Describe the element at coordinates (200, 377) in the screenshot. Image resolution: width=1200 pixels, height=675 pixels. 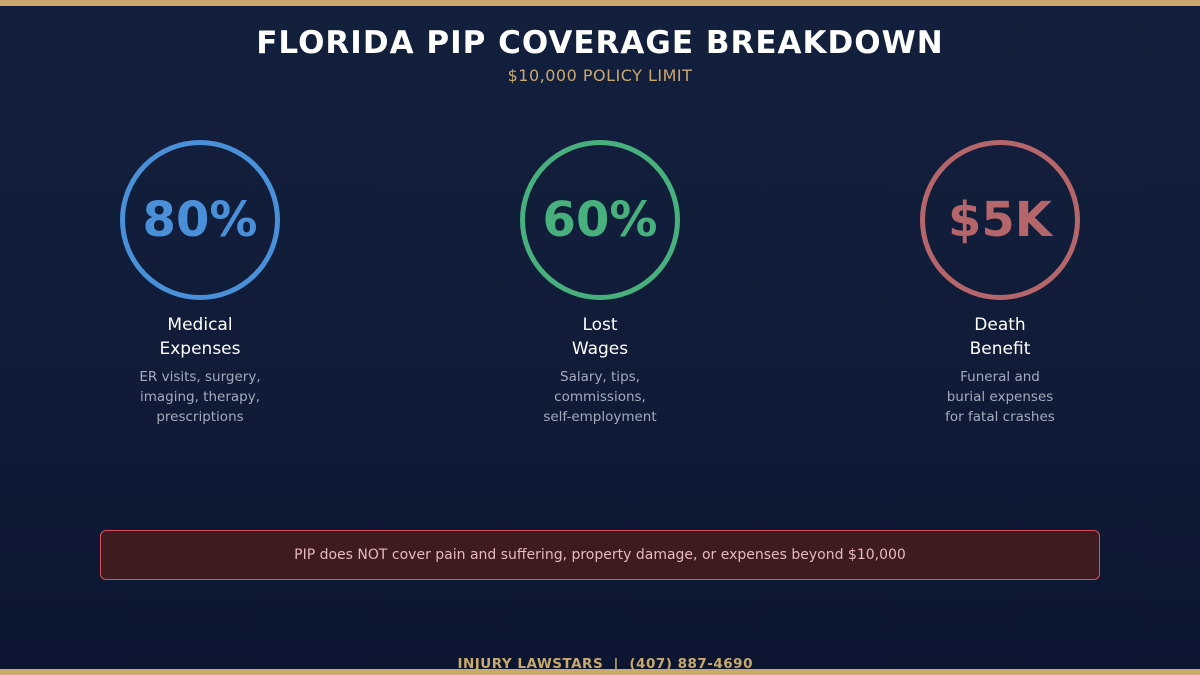
I see `coverage-description-line: ER visits, surgery,` at that location.